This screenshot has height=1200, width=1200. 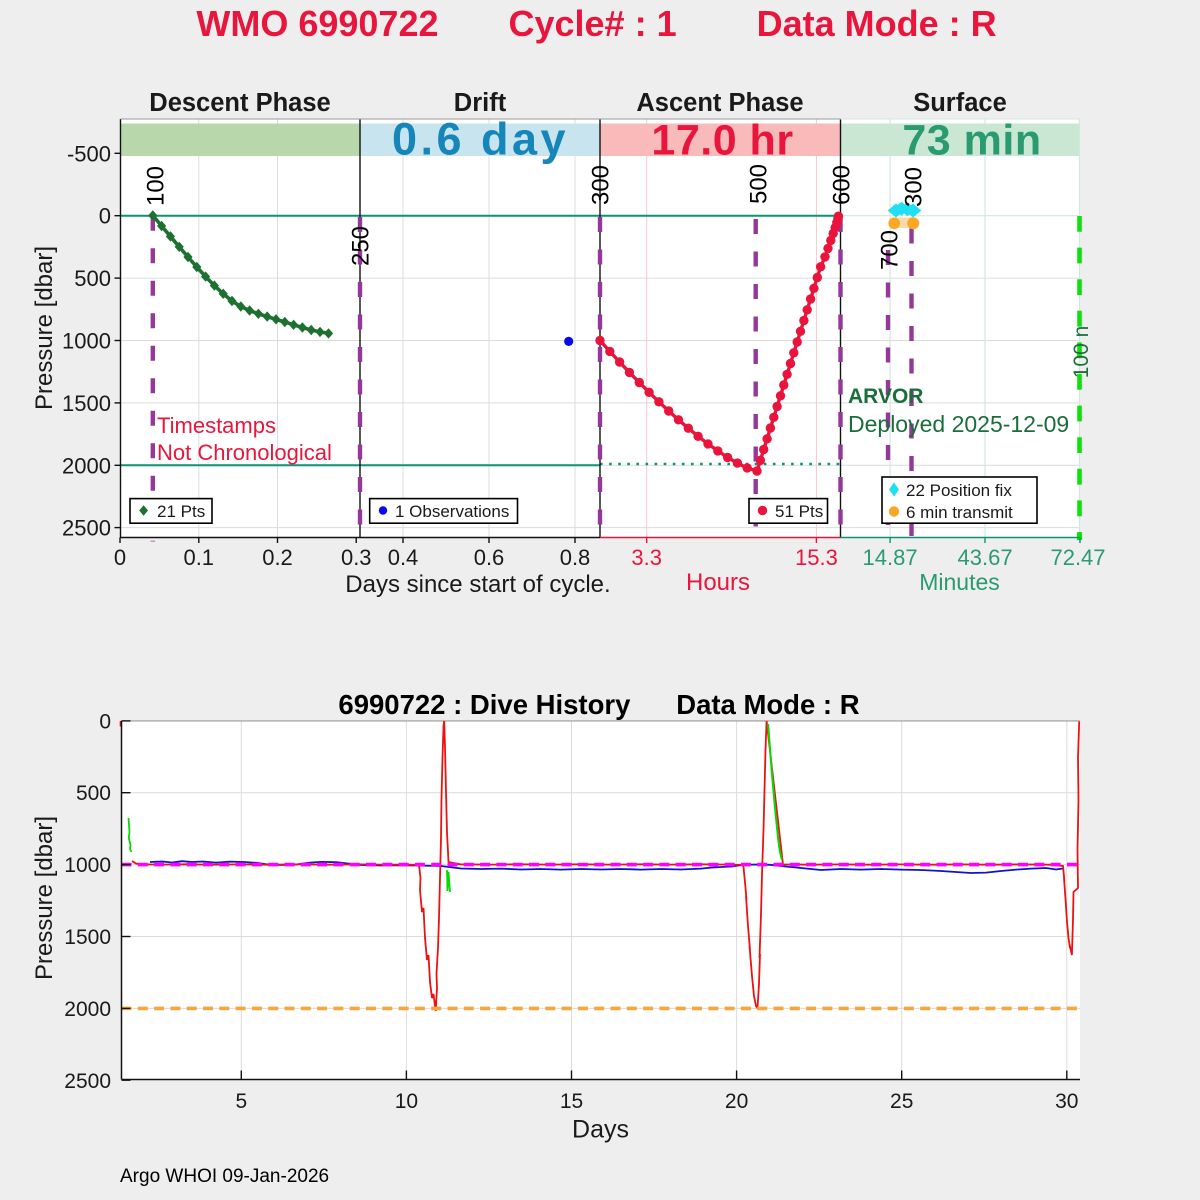 What do you see at coordinates (571, 1101) in the screenshot?
I see `svg-text: 15` at bounding box center [571, 1101].